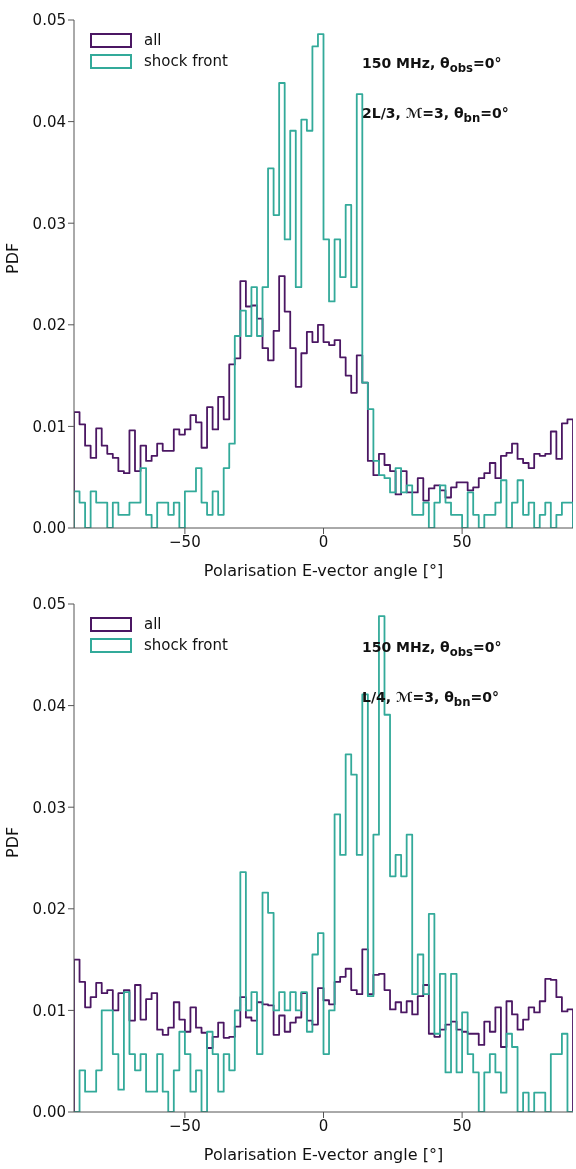 The image size is (576, 1169). I want to click on annotation: 150 MHz, θ$_{obs}$=0°, so click(432, 65).